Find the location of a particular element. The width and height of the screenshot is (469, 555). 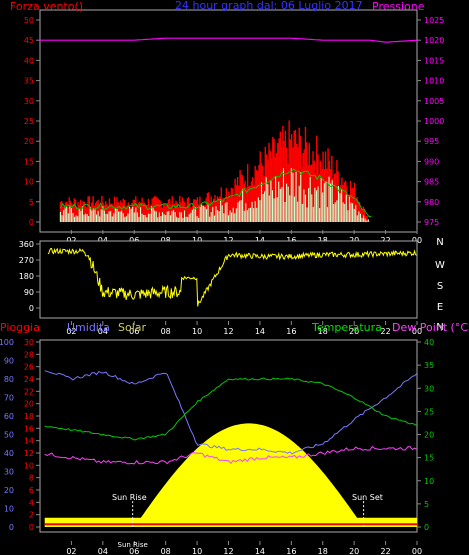

compass-label: S is located at coordinates (440, 286).